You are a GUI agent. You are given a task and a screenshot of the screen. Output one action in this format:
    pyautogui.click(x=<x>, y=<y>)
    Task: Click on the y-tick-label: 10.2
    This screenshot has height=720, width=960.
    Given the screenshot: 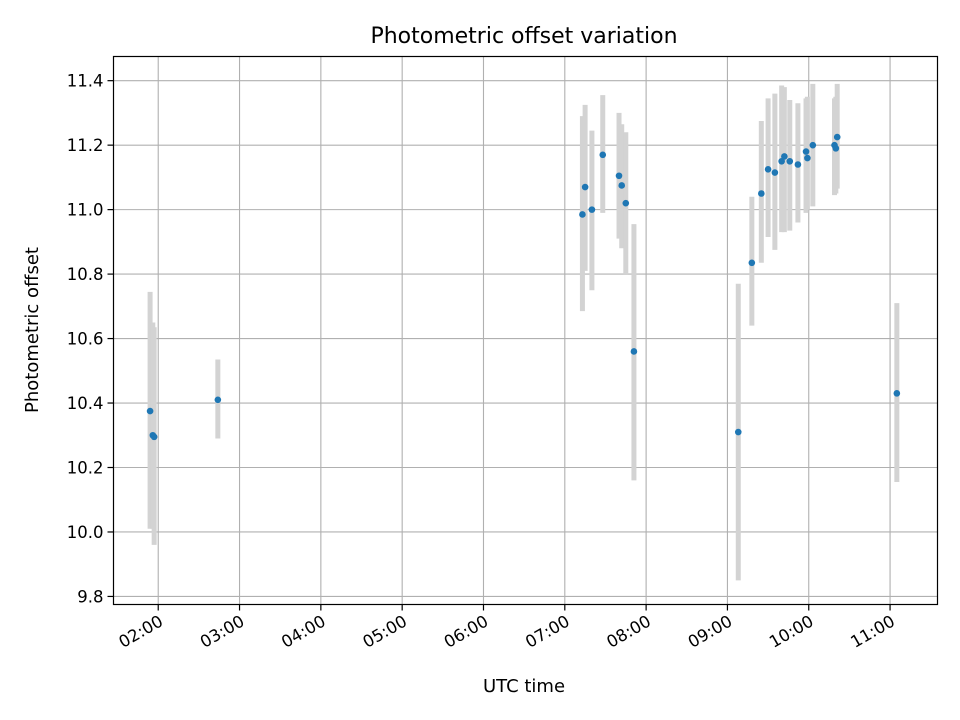 What is the action you would take?
    pyautogui.click(x=85, y=468)
    